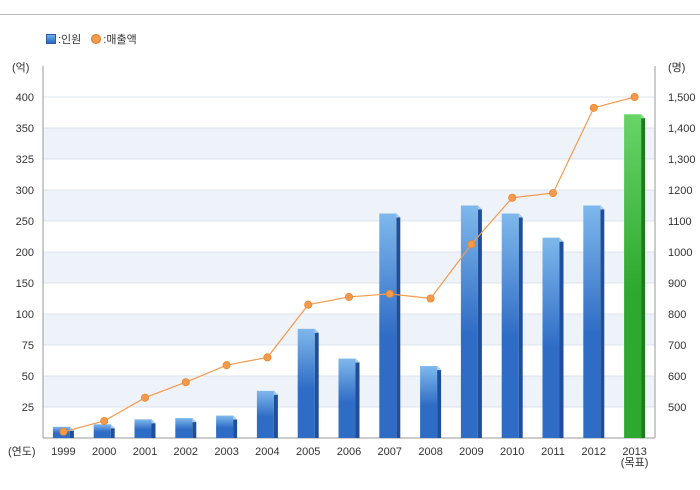 Image resolution: width=700 pixels, height=490 pixels. Describe the element at coordinates (349, 452) in the screenshot. I see `x-tick-label: 2006` at that location.